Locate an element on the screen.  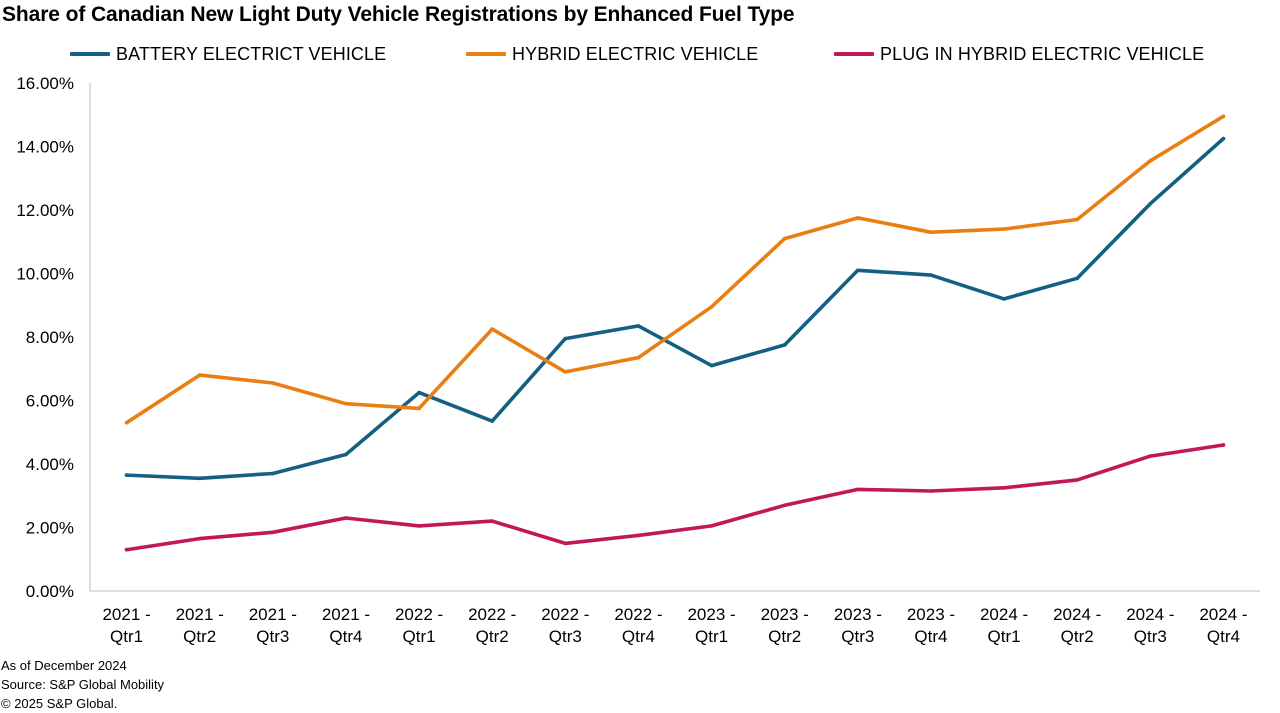
y-tick-label: 8.00% is located at coordinates (50, 337).